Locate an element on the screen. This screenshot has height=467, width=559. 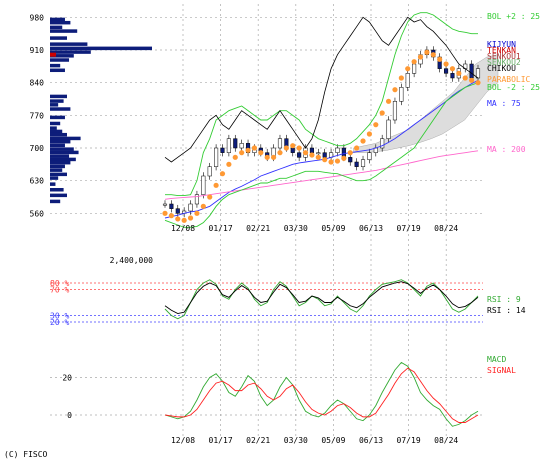
legend-bol-2-25: BOL +2 : 25 is located at coordinates (513, 16).